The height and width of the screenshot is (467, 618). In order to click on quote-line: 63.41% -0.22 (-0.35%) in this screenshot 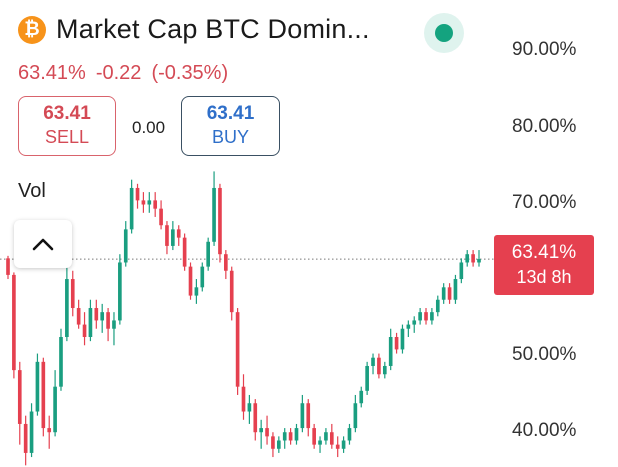, I will do `click(123, 73)`.